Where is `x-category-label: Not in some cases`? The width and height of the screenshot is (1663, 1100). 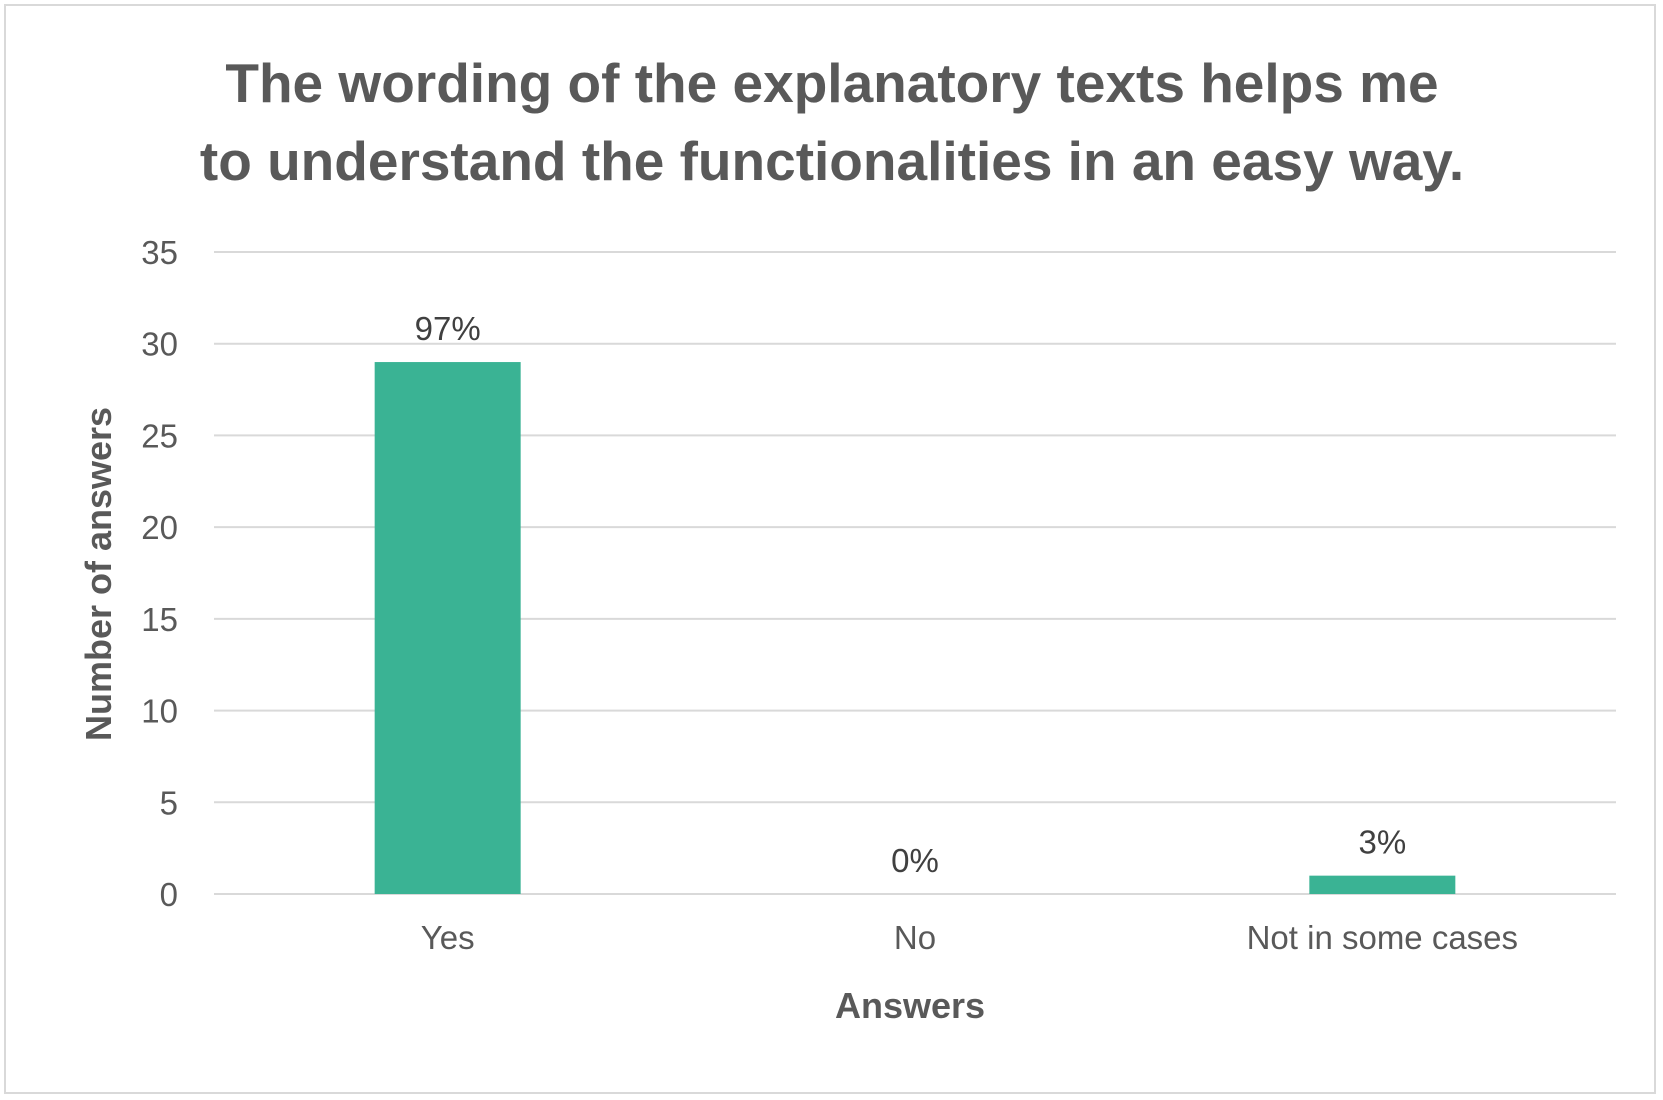
x-category-label: Not in some cases is located at coordinates (1382, 937).